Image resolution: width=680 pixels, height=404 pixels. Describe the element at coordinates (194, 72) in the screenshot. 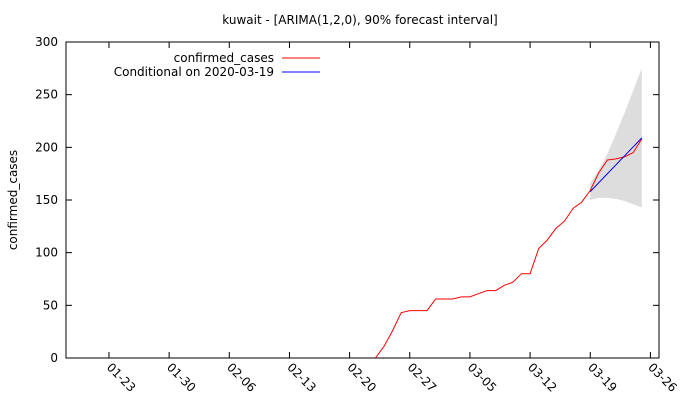

I see `legend-label: Conditional on 2020-03-19` at that location.